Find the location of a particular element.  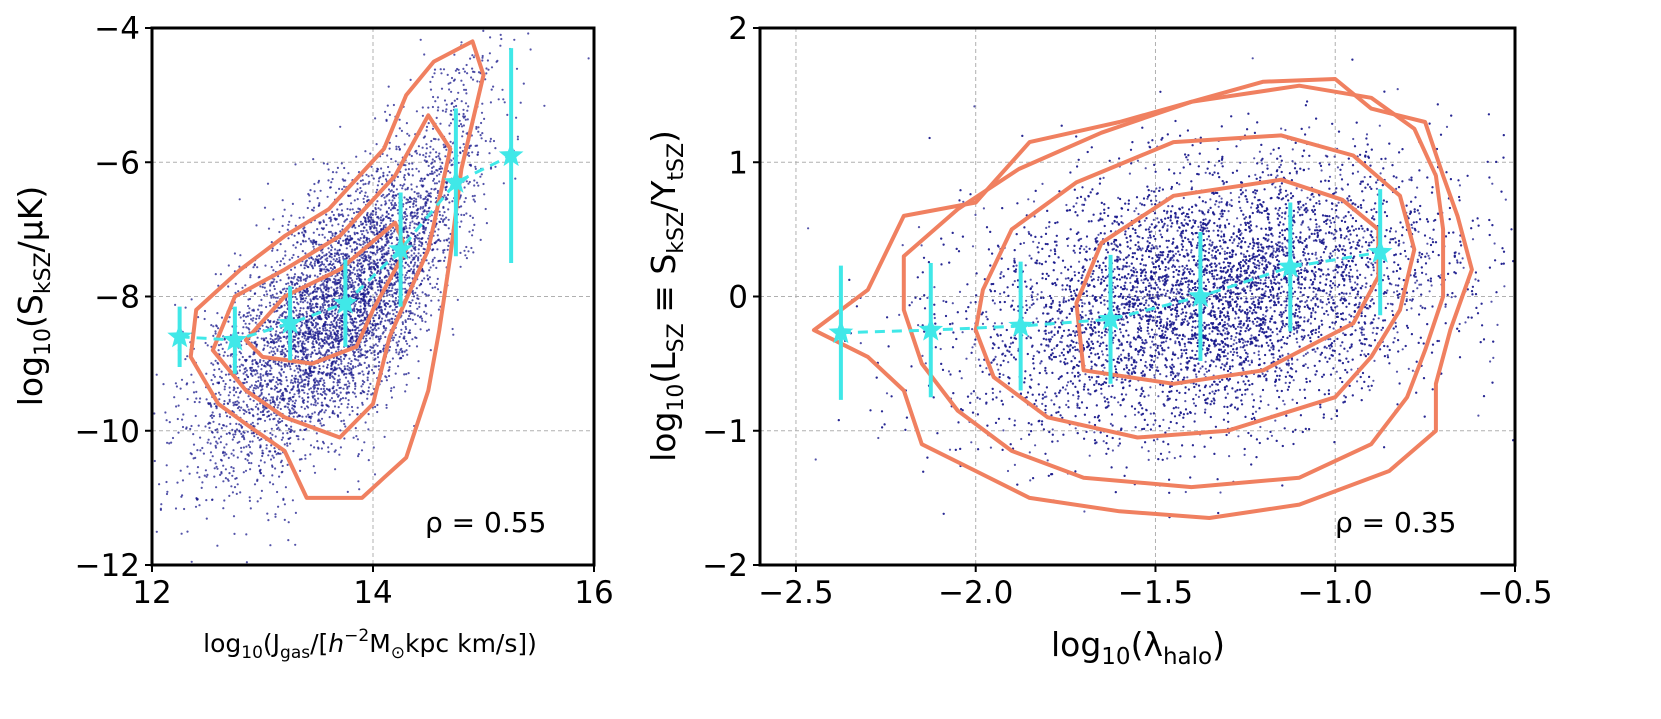

x-tick-label: 12 is located at coordinates (151, 593).